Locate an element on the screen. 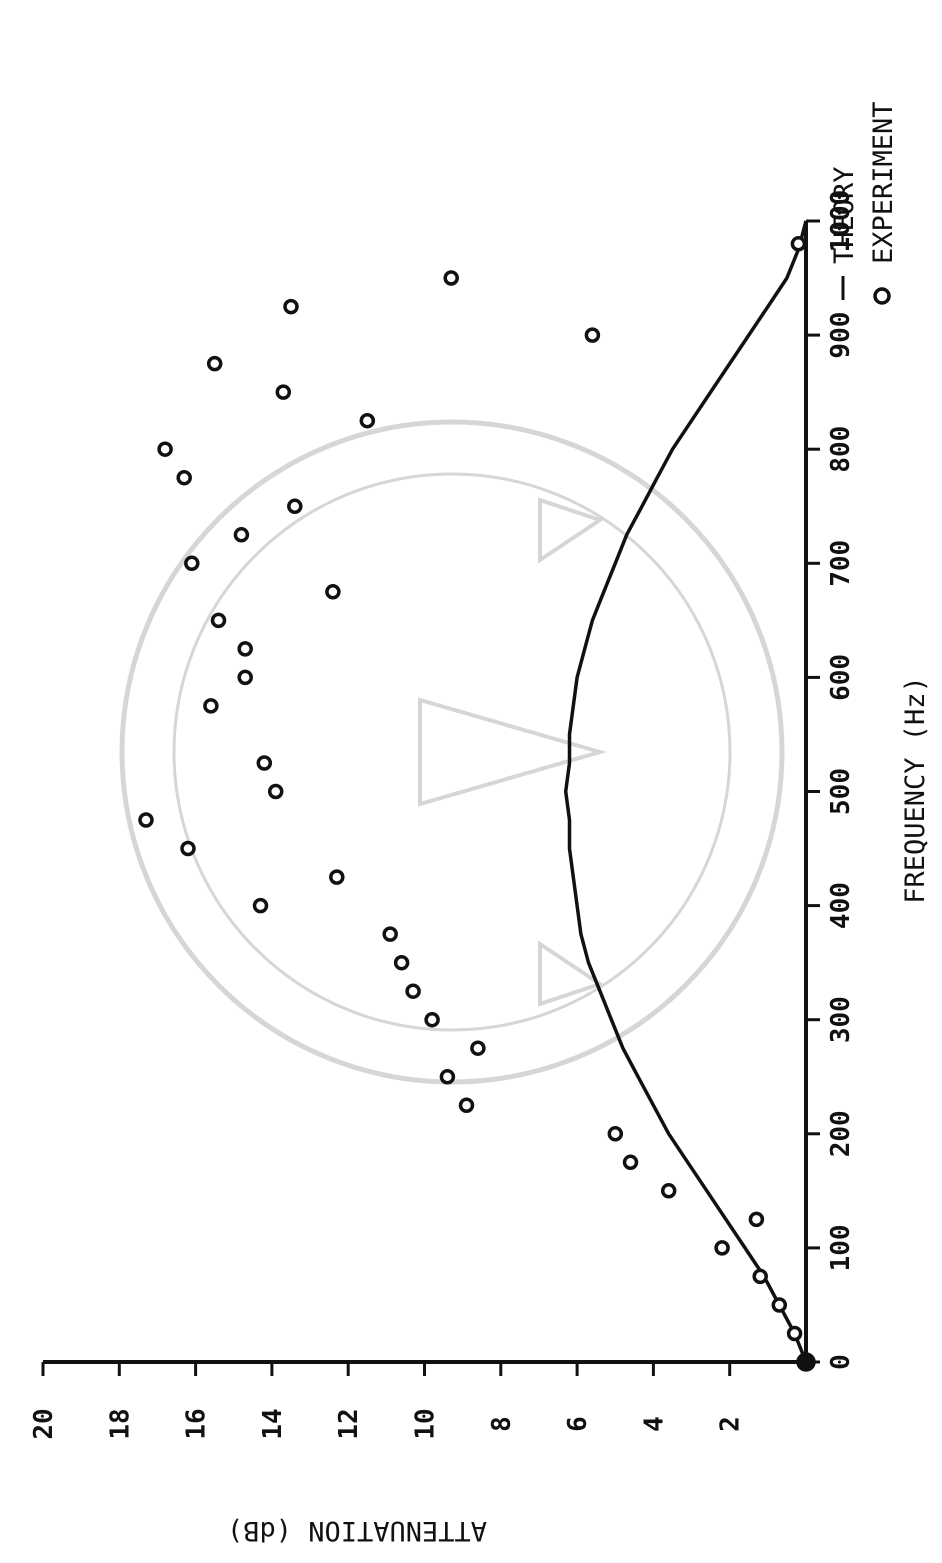 This screenshot has height=1563, width=942. frequency-tick-label: 800 is located at coordinates (841, 449).